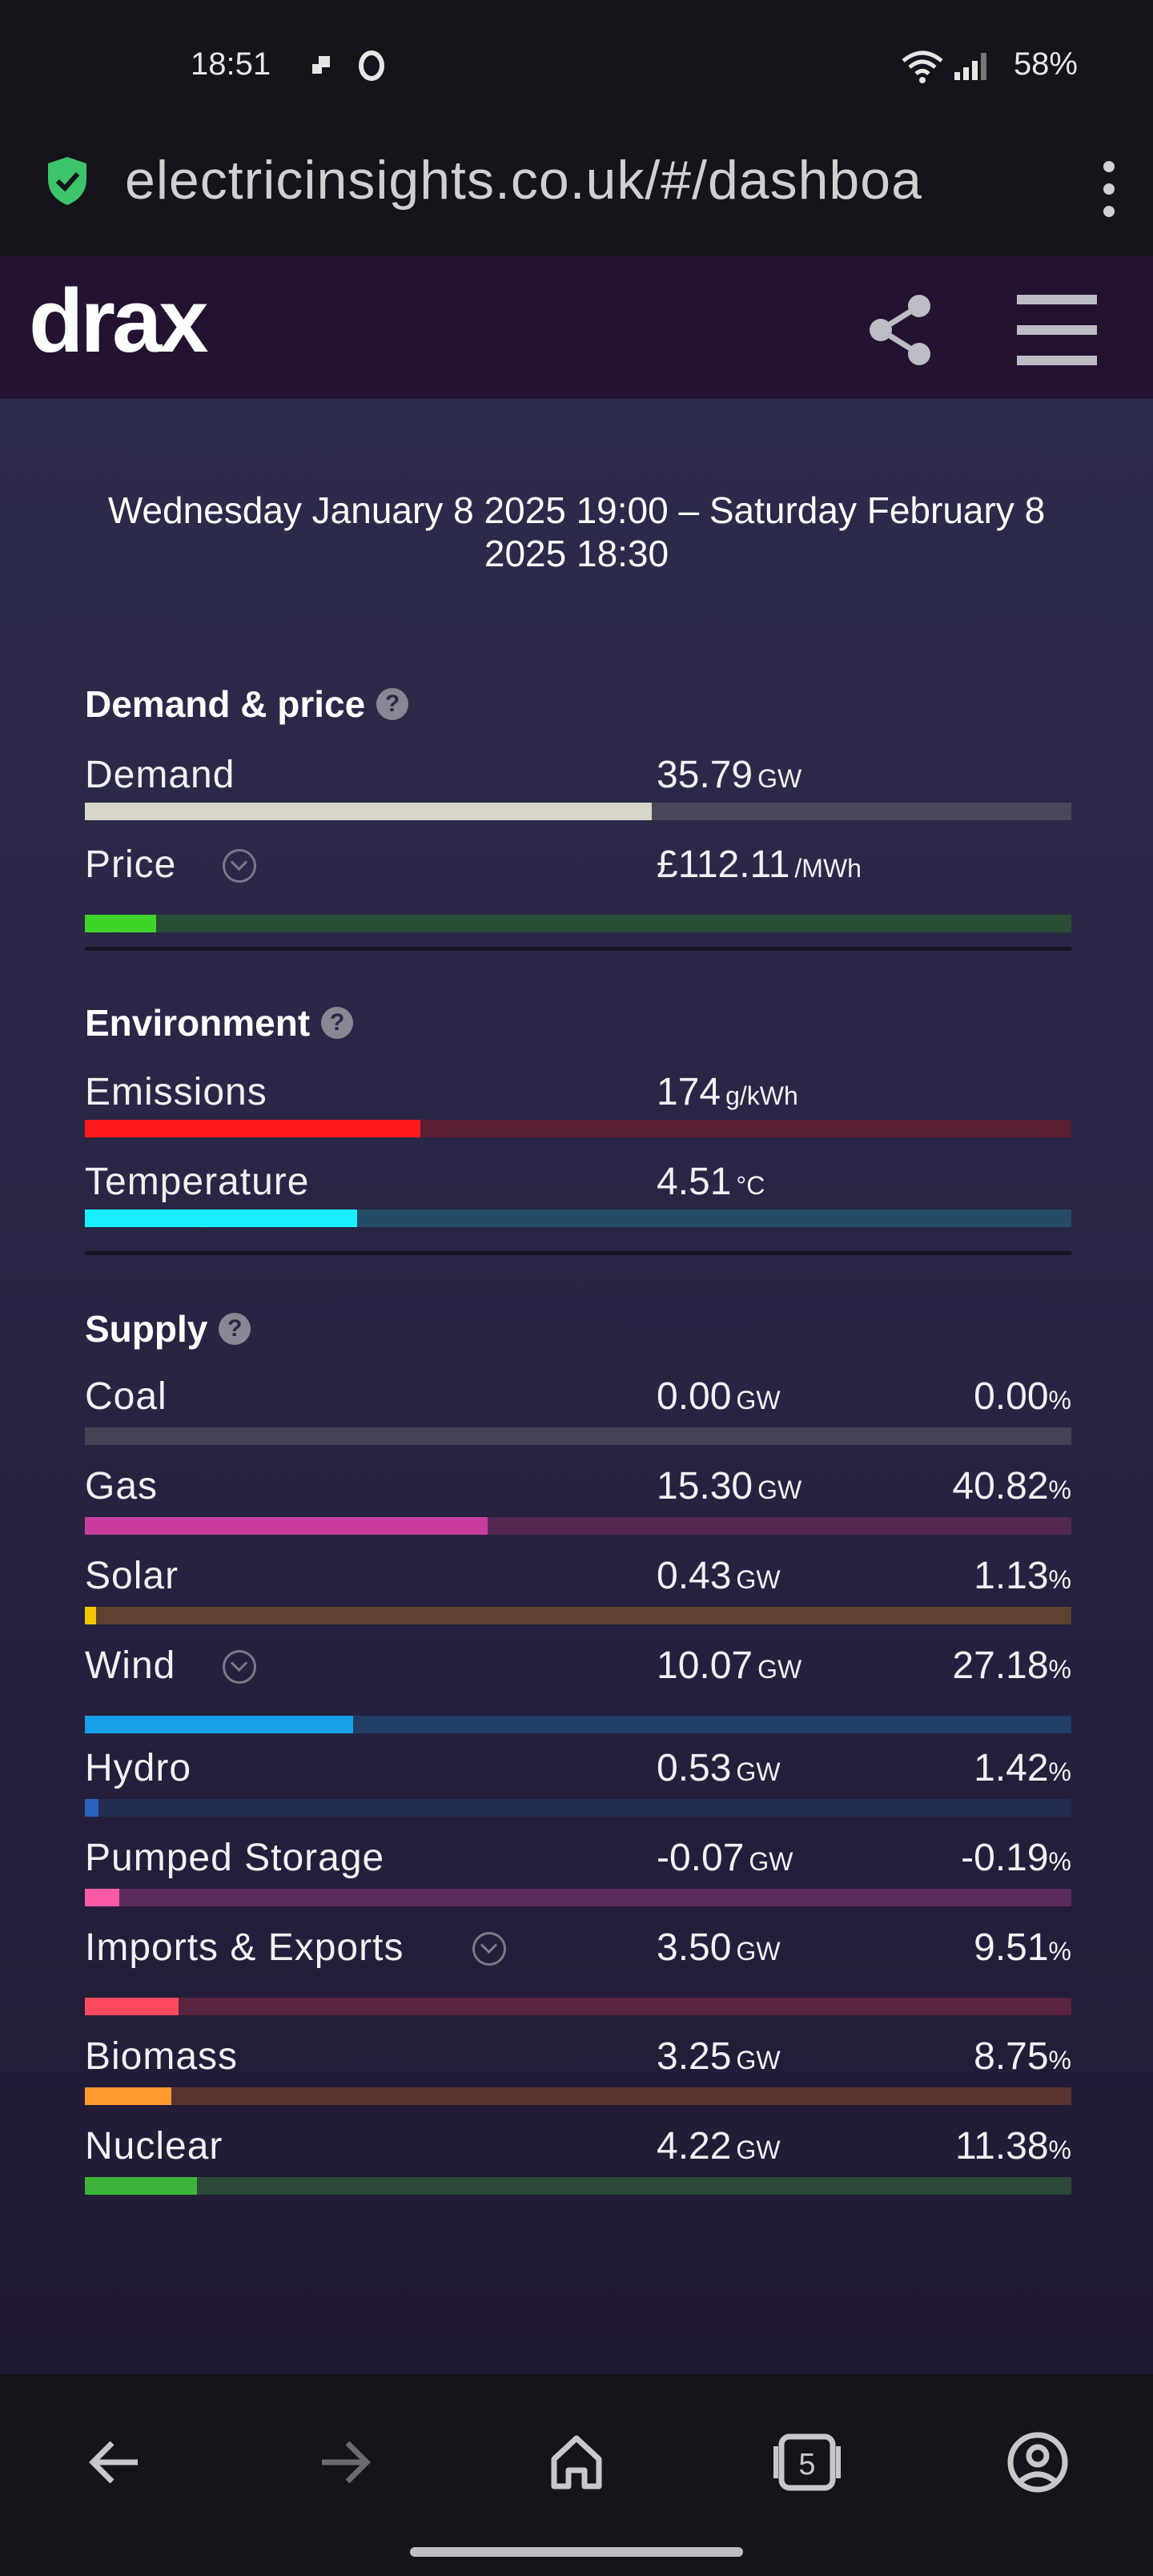 The width and height of the screenshot is (1153, 2576). What do you see at coordinates (1001, 1486) in the screenshot?
I see `percent-number: 40.82` at bounding box center [1001, 1486].